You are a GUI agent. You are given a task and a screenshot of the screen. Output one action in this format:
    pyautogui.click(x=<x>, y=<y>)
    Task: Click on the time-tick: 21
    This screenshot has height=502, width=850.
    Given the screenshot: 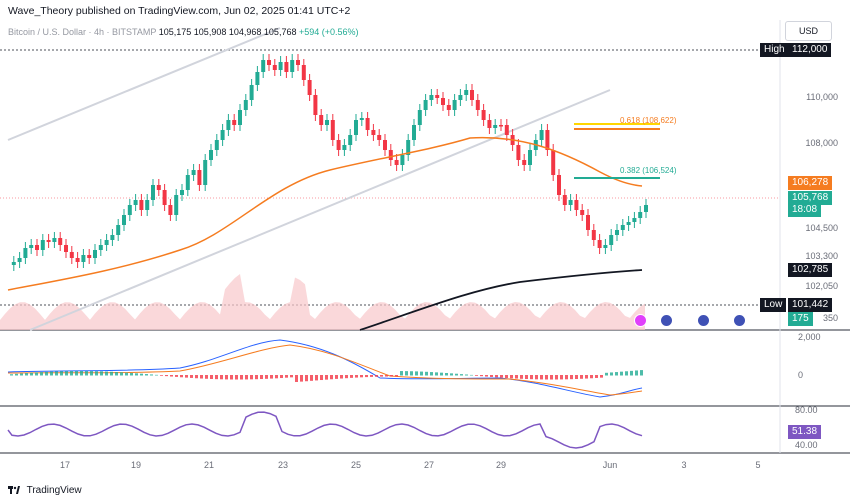 What is the action you would take?
    pyautogui.click(x=209, y=465)
    